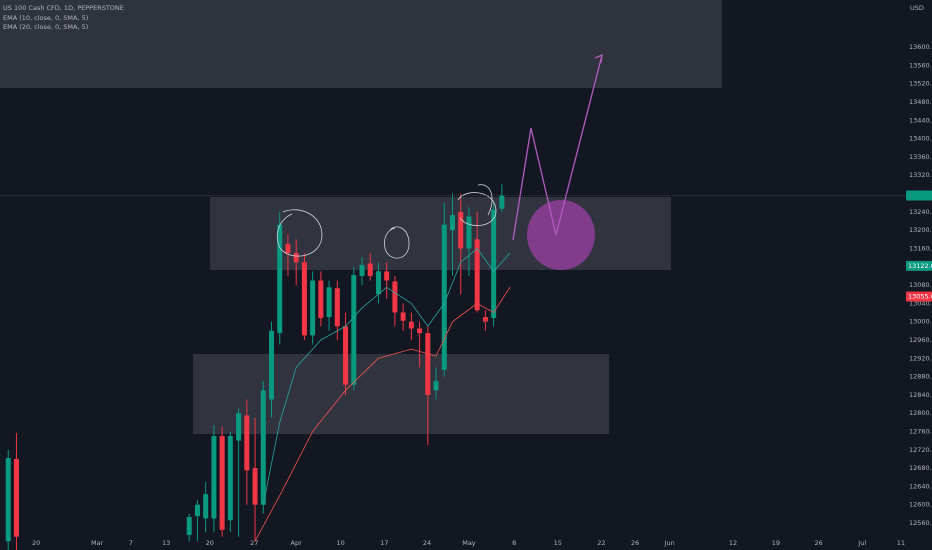  I want to click on x-tick-label: 17, so click(384, 543).